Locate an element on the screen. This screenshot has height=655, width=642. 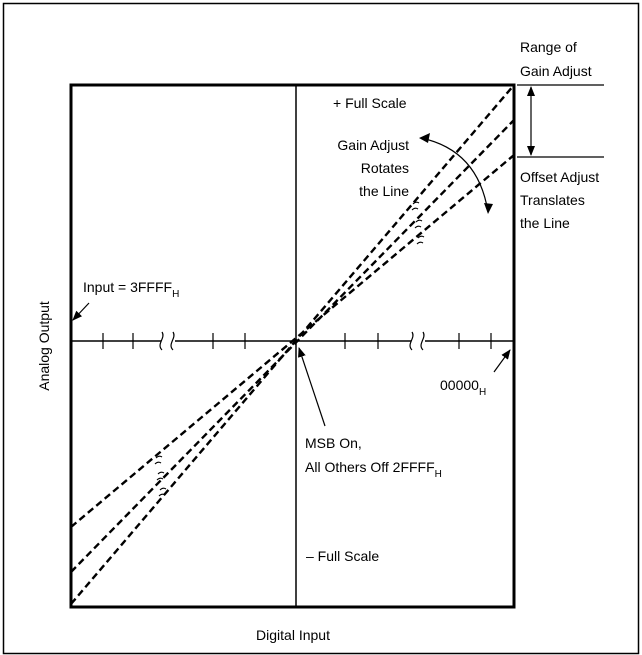
rotation-arrow is located at coordinates (454, 175).